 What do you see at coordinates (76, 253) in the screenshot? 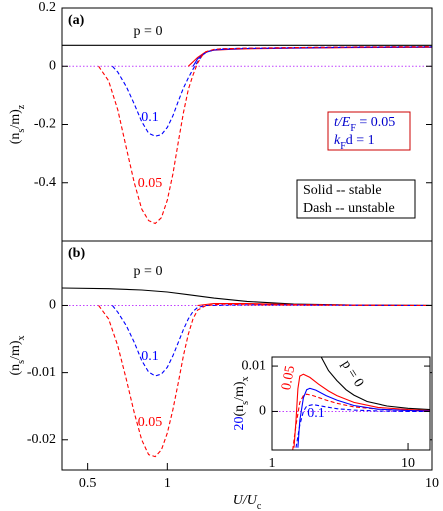
I see `panel-label: (b)` at bounding box center [76, 253].